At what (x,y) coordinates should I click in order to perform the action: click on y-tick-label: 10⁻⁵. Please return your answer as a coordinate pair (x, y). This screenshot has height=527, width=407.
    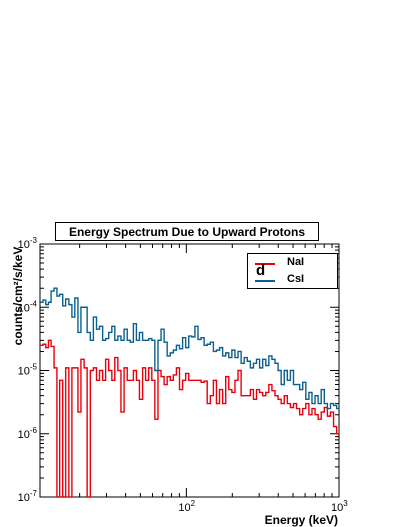
    Looking at the image, I should click on (28, 370).